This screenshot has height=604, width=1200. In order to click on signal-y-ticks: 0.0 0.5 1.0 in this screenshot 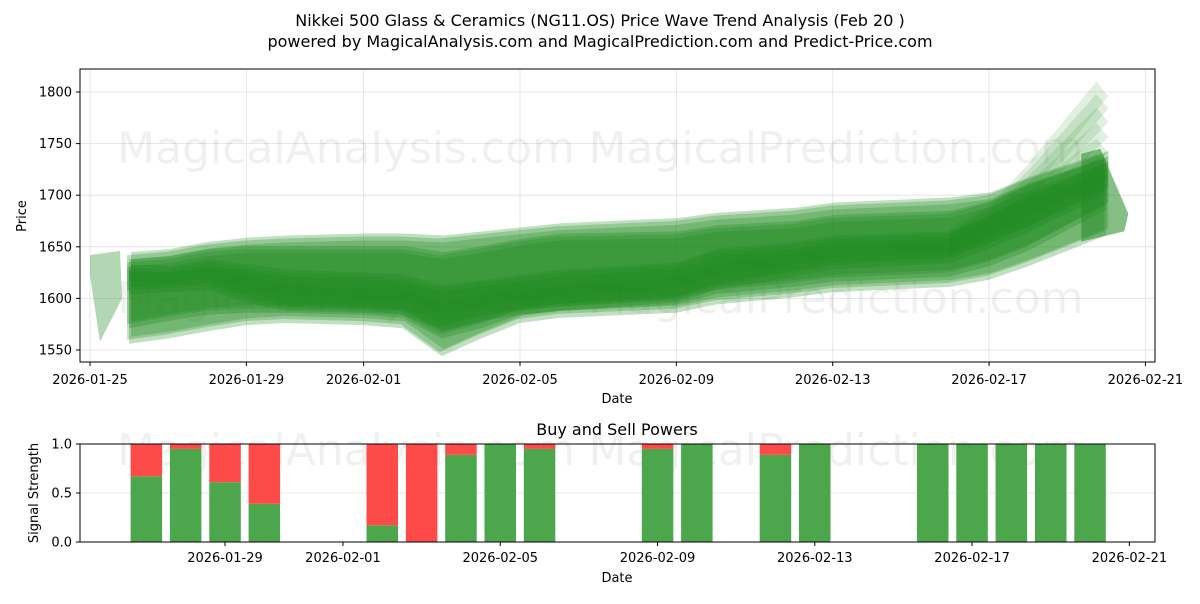, I will do `click(65, 494)`.